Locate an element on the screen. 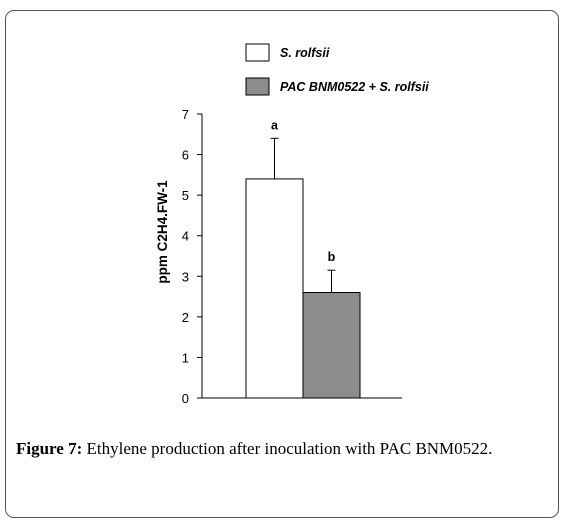 This screenshot has height=530, width=570. y-tick-label: 6 is located at coordinates (185, 155).